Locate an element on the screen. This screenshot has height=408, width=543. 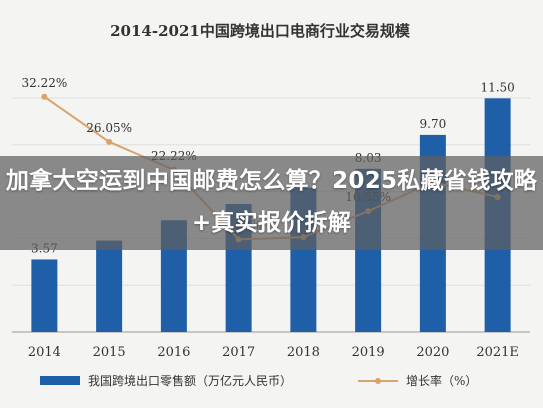
bar-2015 is located at coordinates (109, 286).